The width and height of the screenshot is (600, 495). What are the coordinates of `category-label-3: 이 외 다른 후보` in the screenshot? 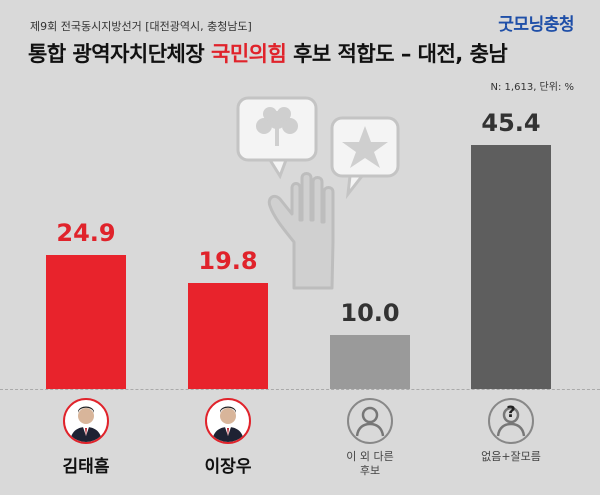 It's located at (370, 463).